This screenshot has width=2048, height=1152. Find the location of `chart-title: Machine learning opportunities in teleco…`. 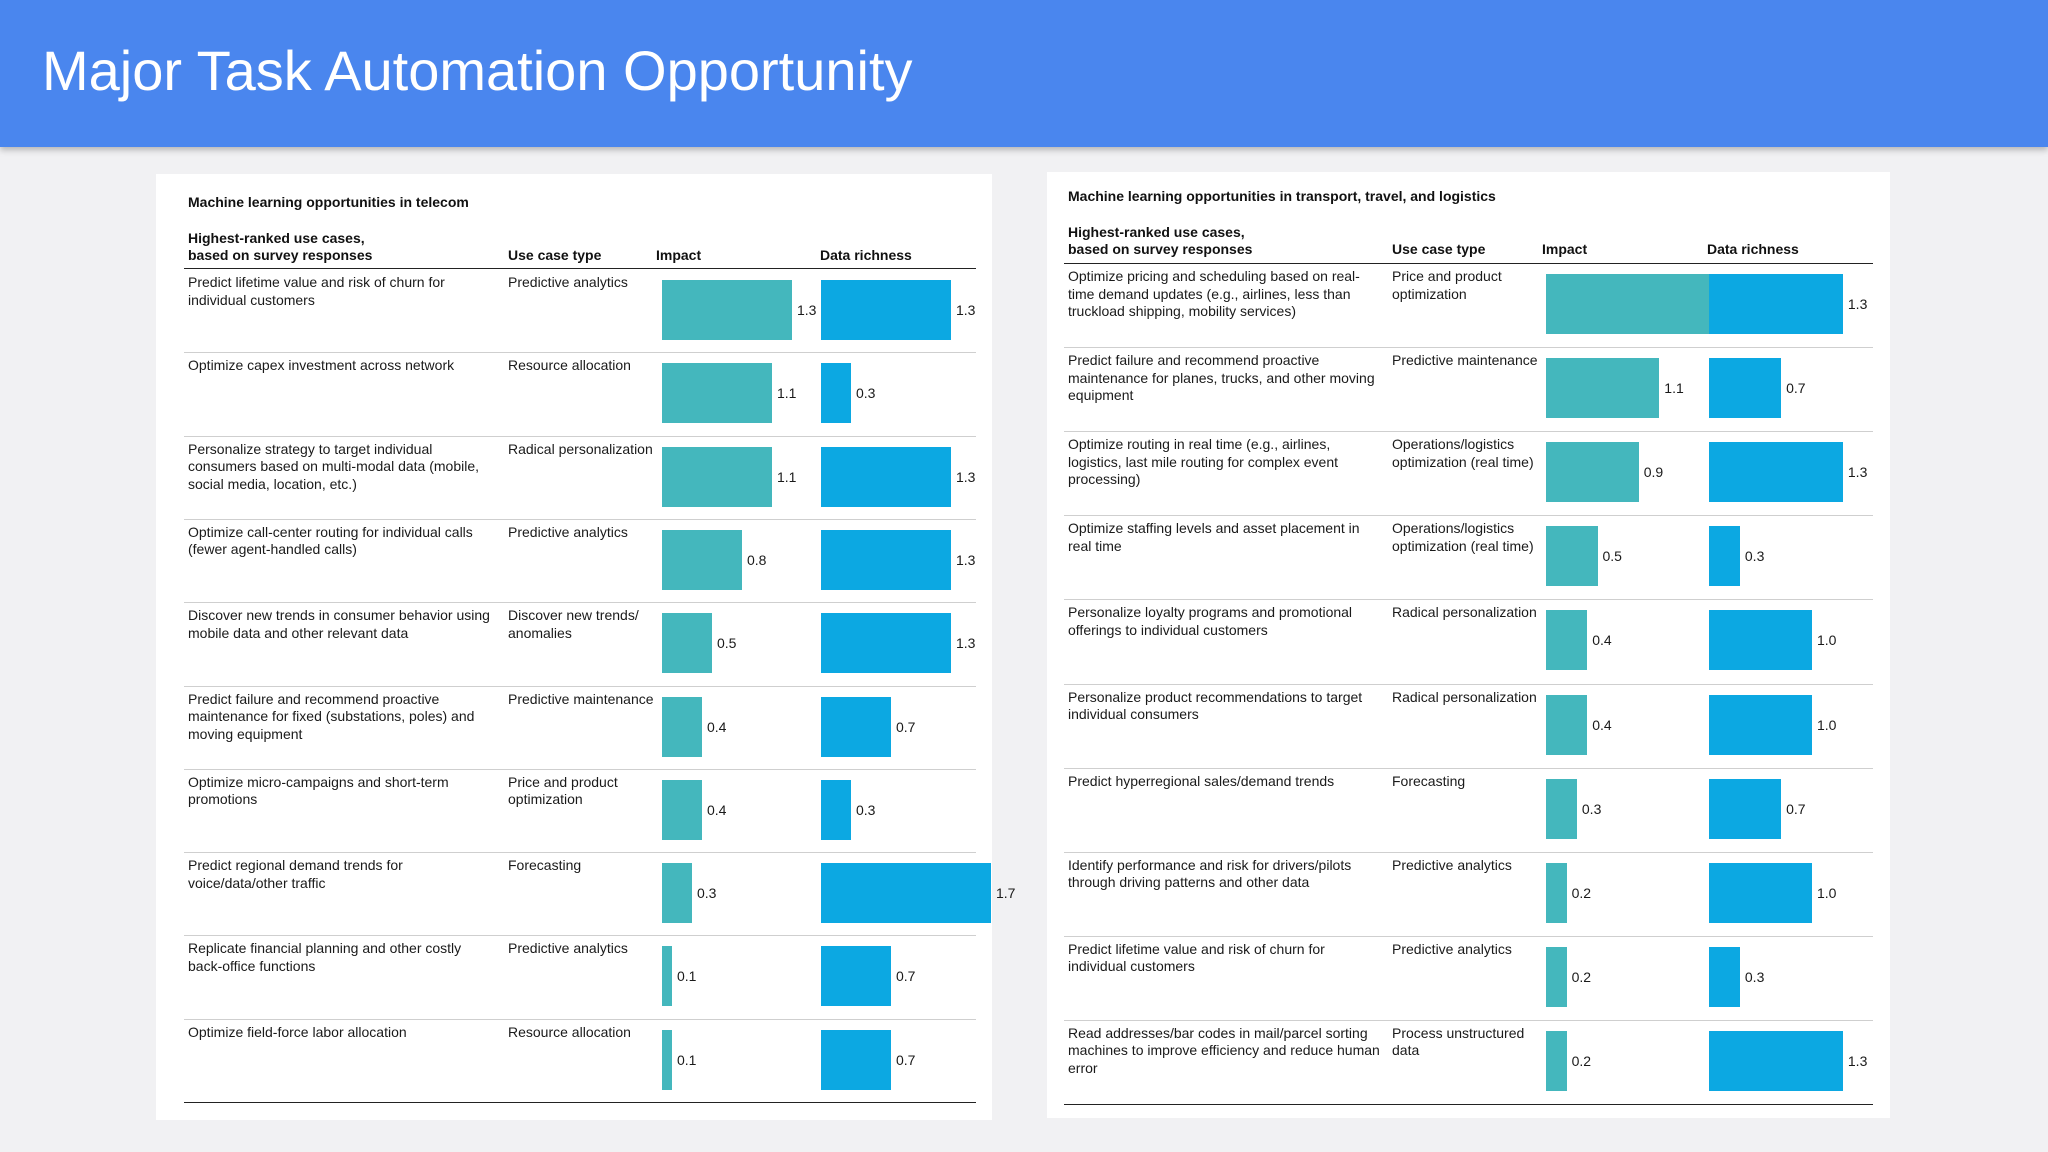

chart-title: Machine learning opportunities in teleco… is located at coordinates (328, 202).